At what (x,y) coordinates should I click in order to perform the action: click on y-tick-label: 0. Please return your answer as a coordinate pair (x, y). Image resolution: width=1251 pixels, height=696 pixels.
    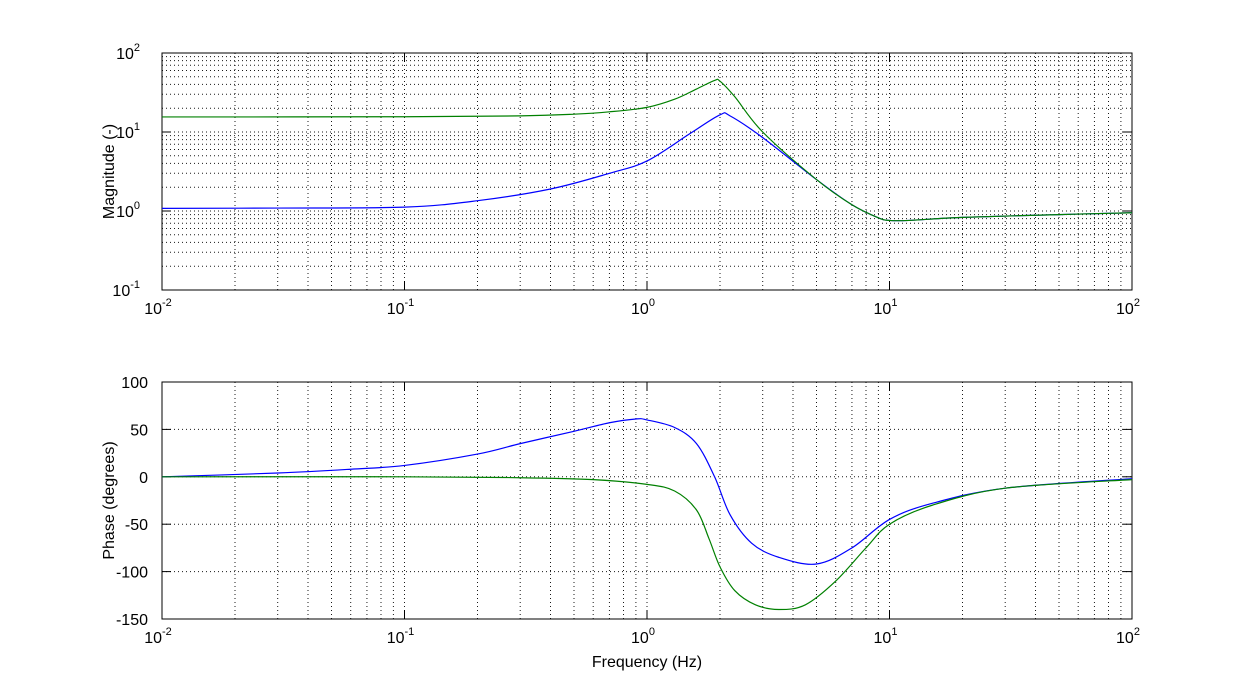
    Looking at the image, I should click on (143, 478).